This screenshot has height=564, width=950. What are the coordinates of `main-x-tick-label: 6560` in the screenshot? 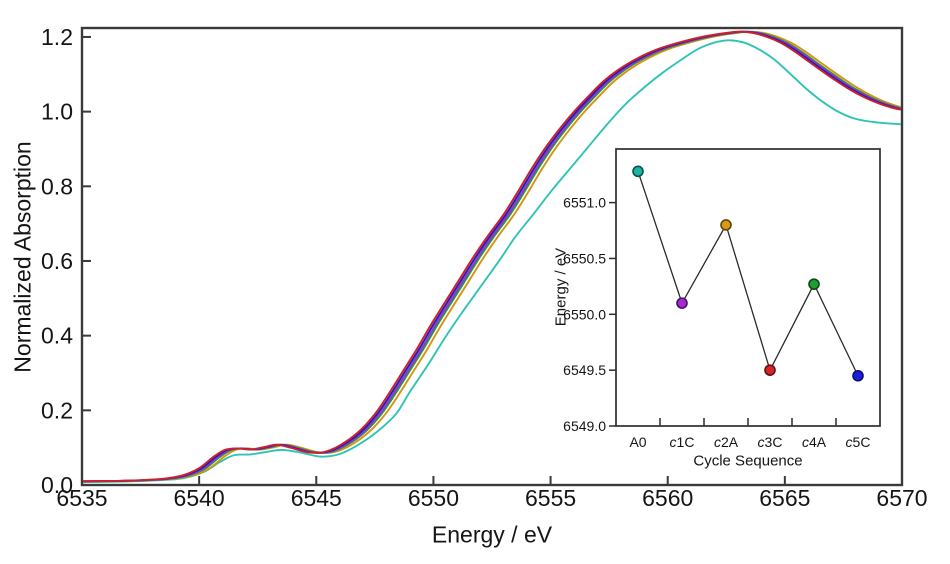 It's located at (667, 498).